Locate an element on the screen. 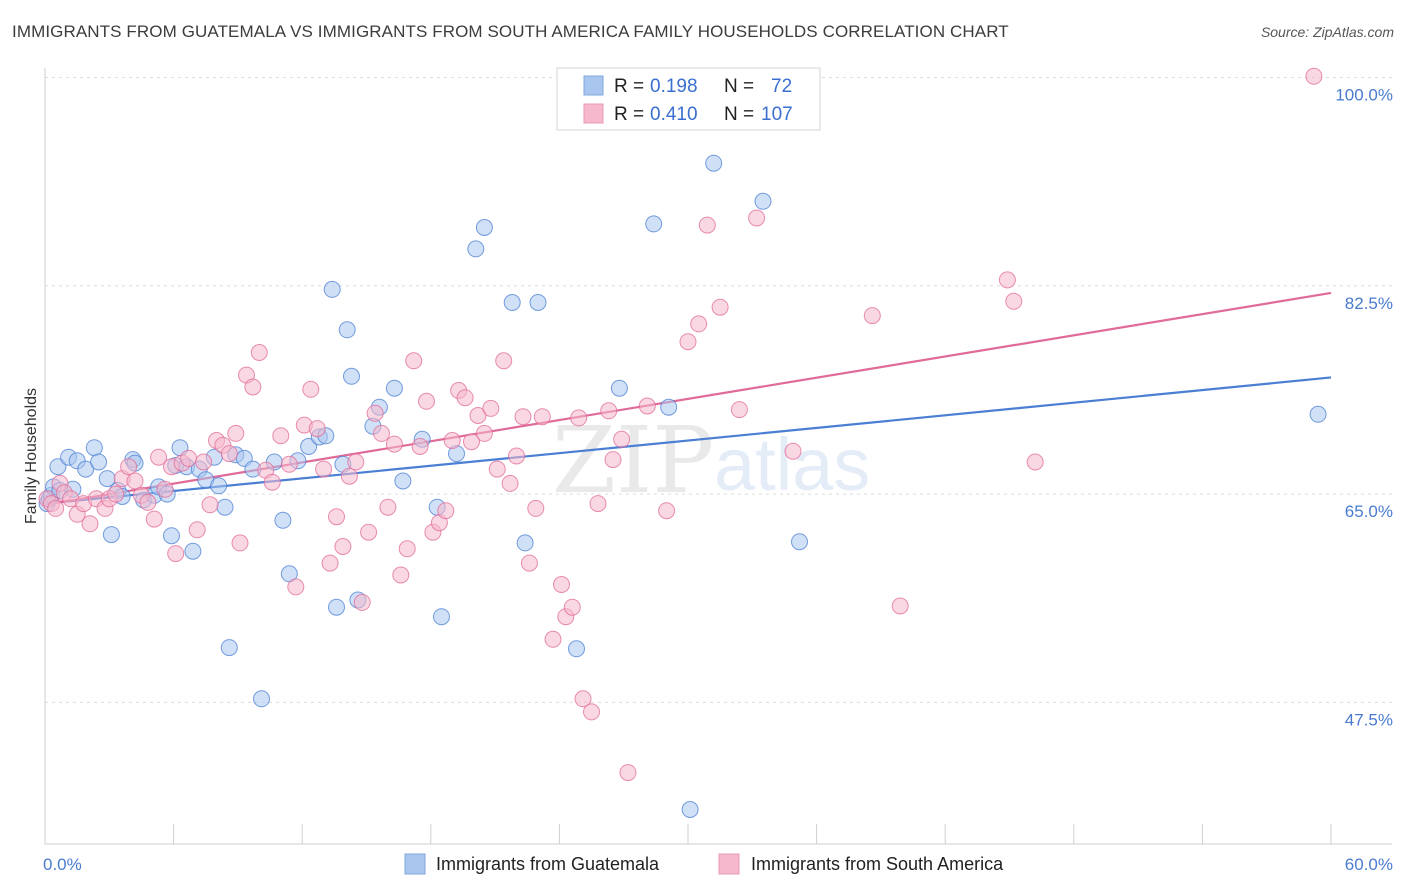 Image resolution: width=1406 pixels, height=892 pixels. watermark-atlas: atlas is located at coordinates (792, 464).